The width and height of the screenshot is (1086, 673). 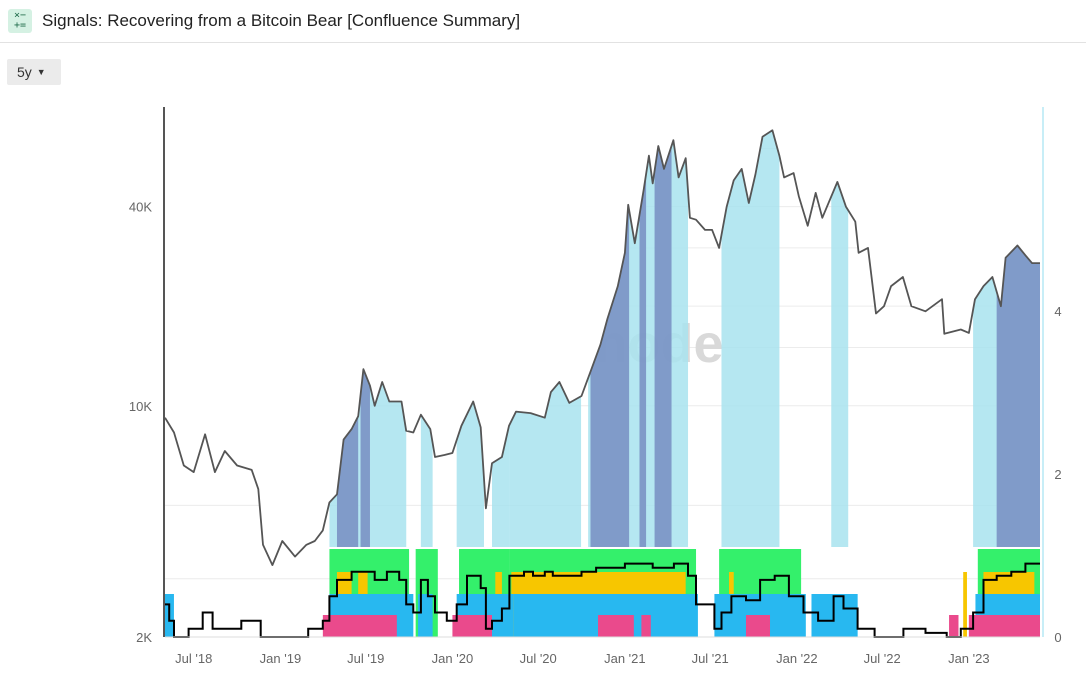 I want to click on calculator-icon: ×− +=, so click(x=20, y=21).